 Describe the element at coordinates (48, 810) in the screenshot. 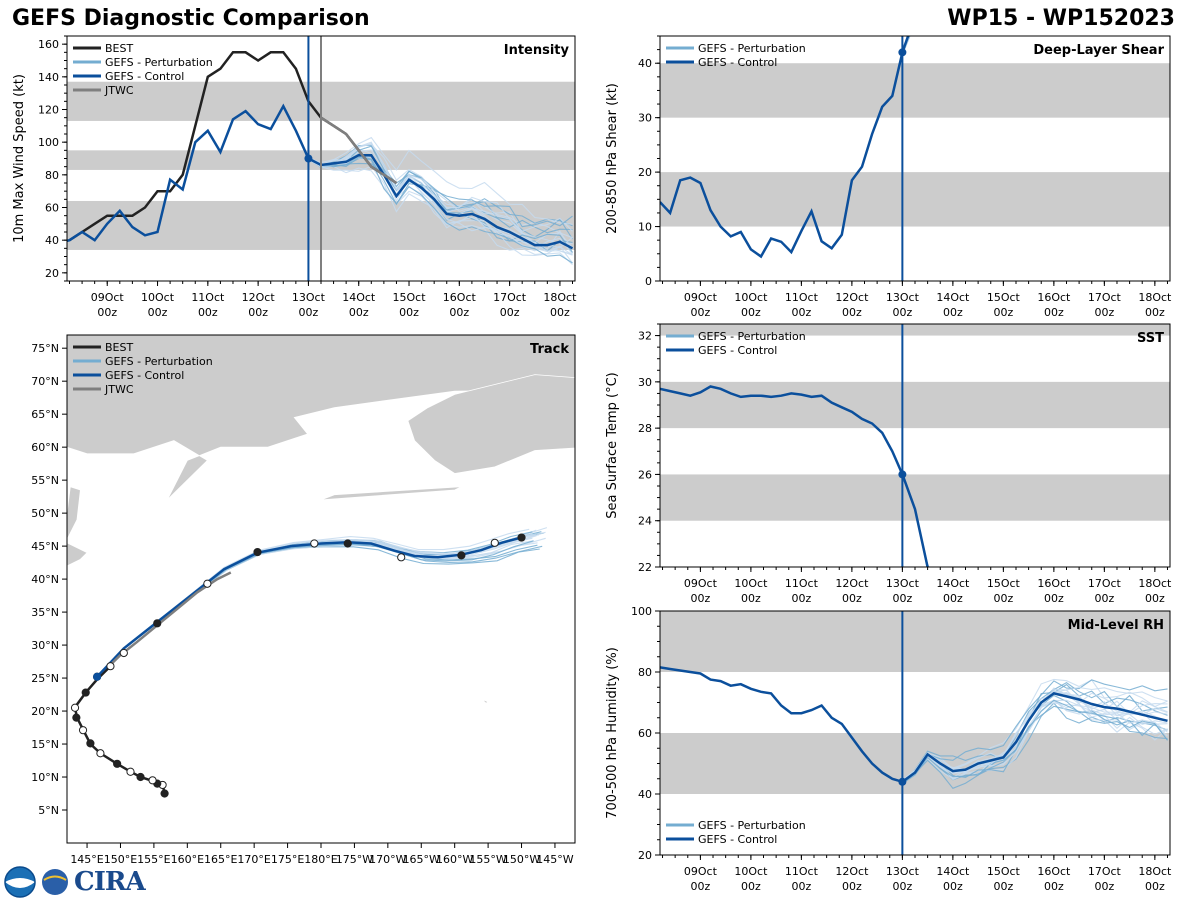

I see `lat-tick-label: 5°N` at that location.